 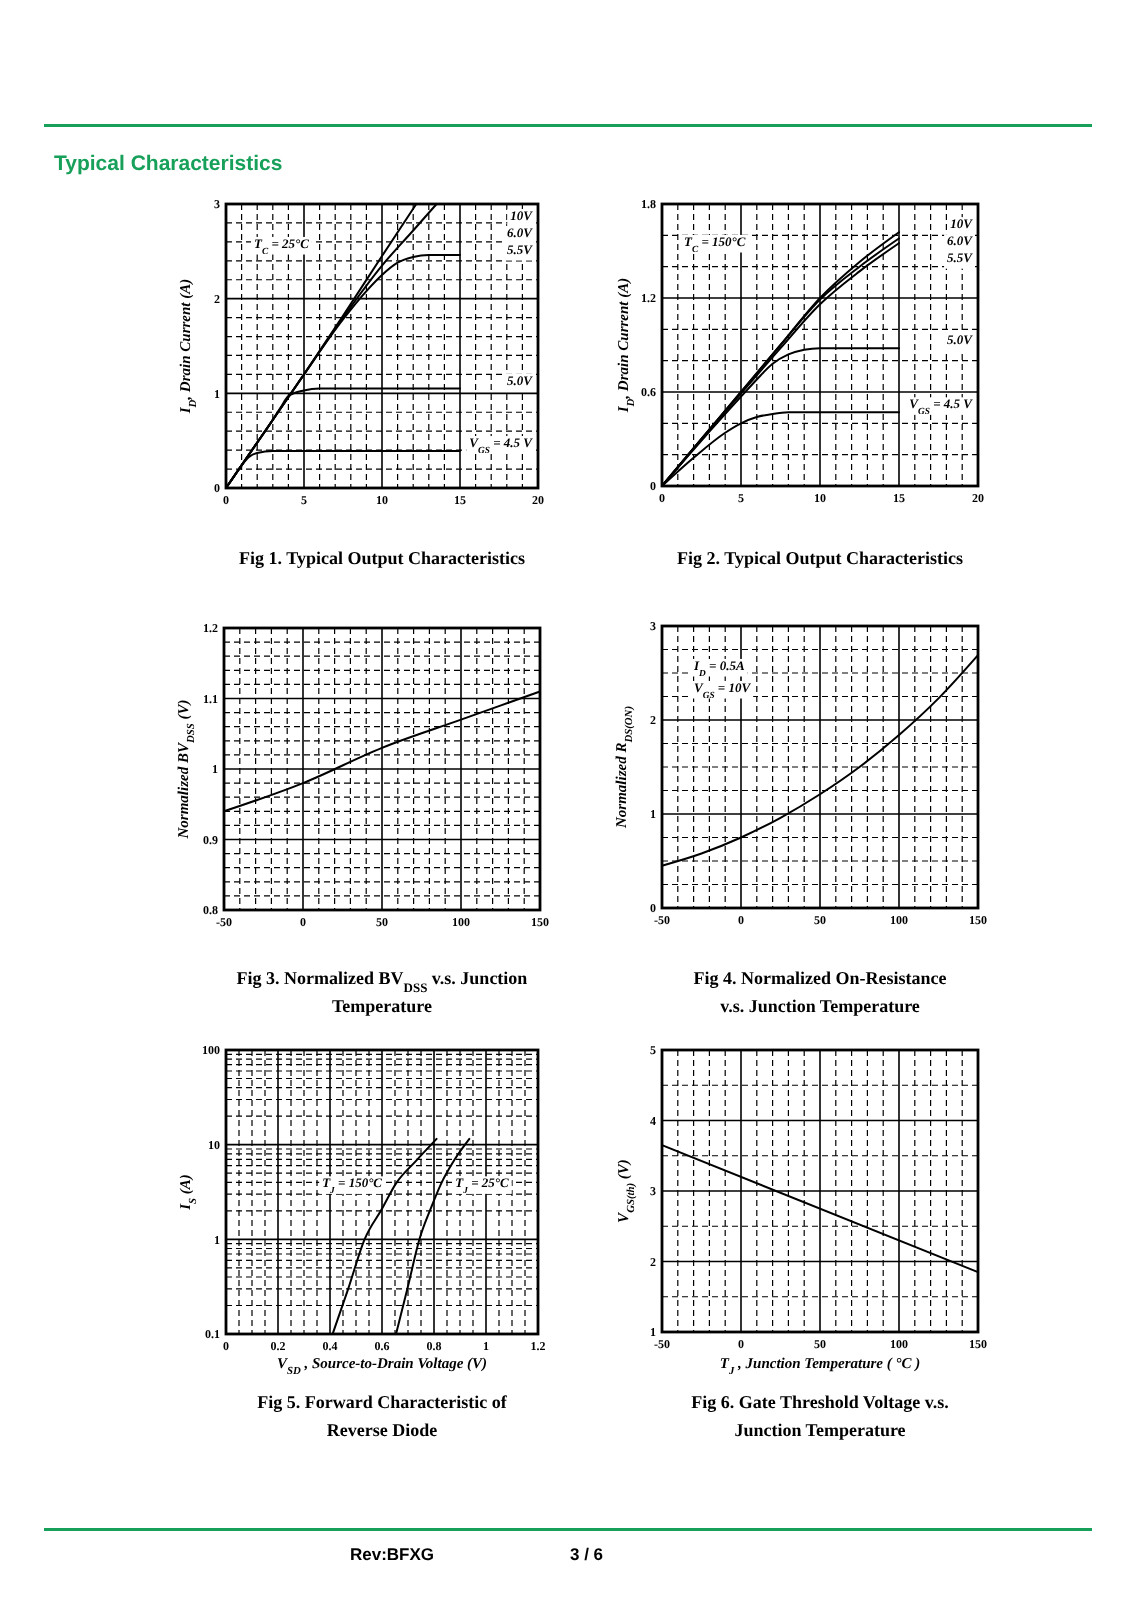 I want to click on text: Fig 5. Forward Characteristic of Reverse Diode, so click(x=383, y=1416).